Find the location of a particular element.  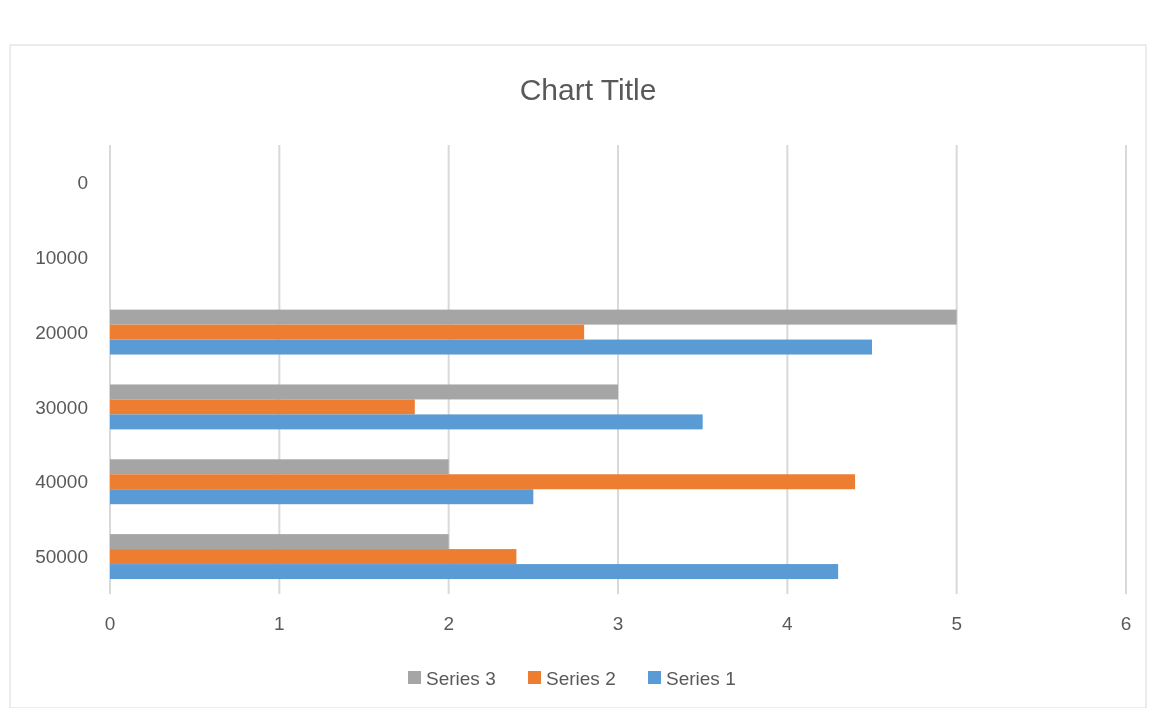

y-tick-label: 20000 is located at coordinates (61, 332).